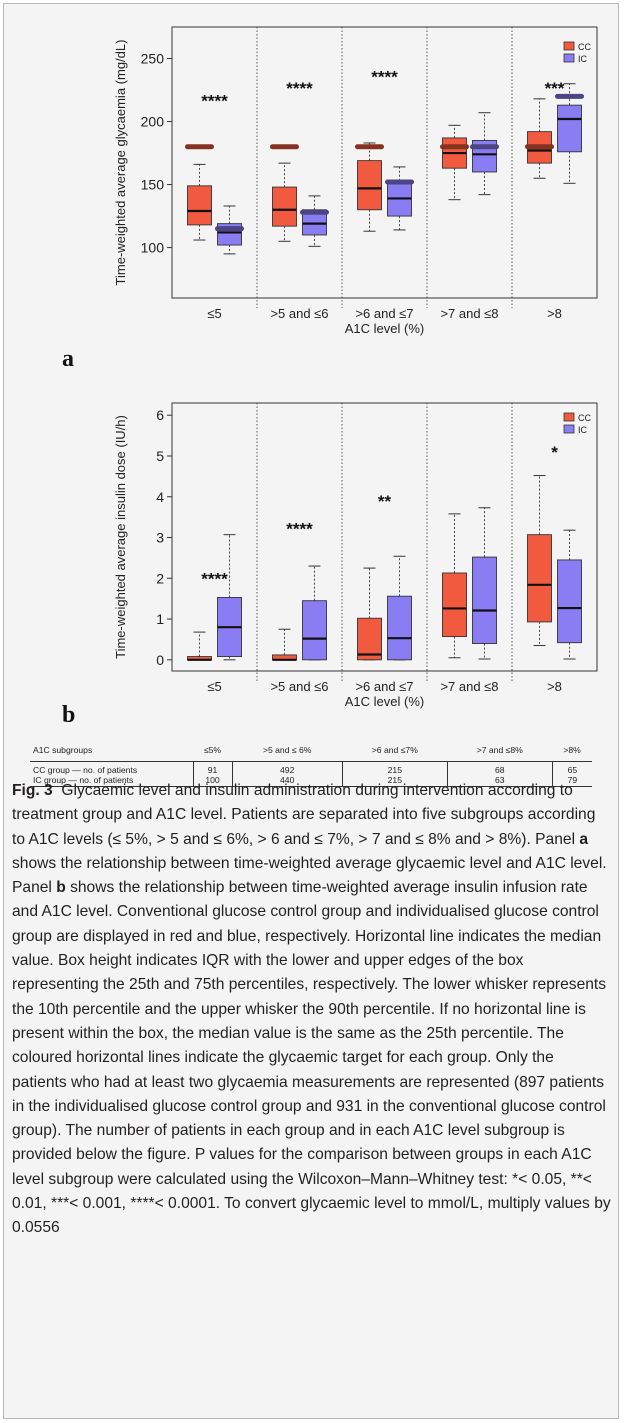 The width and height of the screenshot is (624, 1423). What do you see at coordinates (571, 781) in the screenshot?
I see `table-cell: 79` at bounding box center [571, 781].